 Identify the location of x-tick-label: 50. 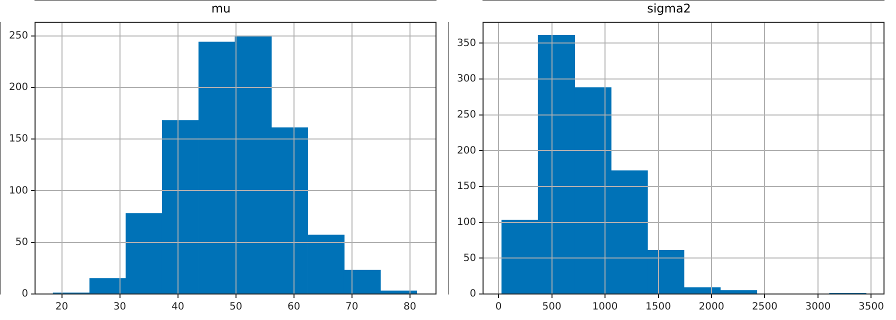
(235, 307).